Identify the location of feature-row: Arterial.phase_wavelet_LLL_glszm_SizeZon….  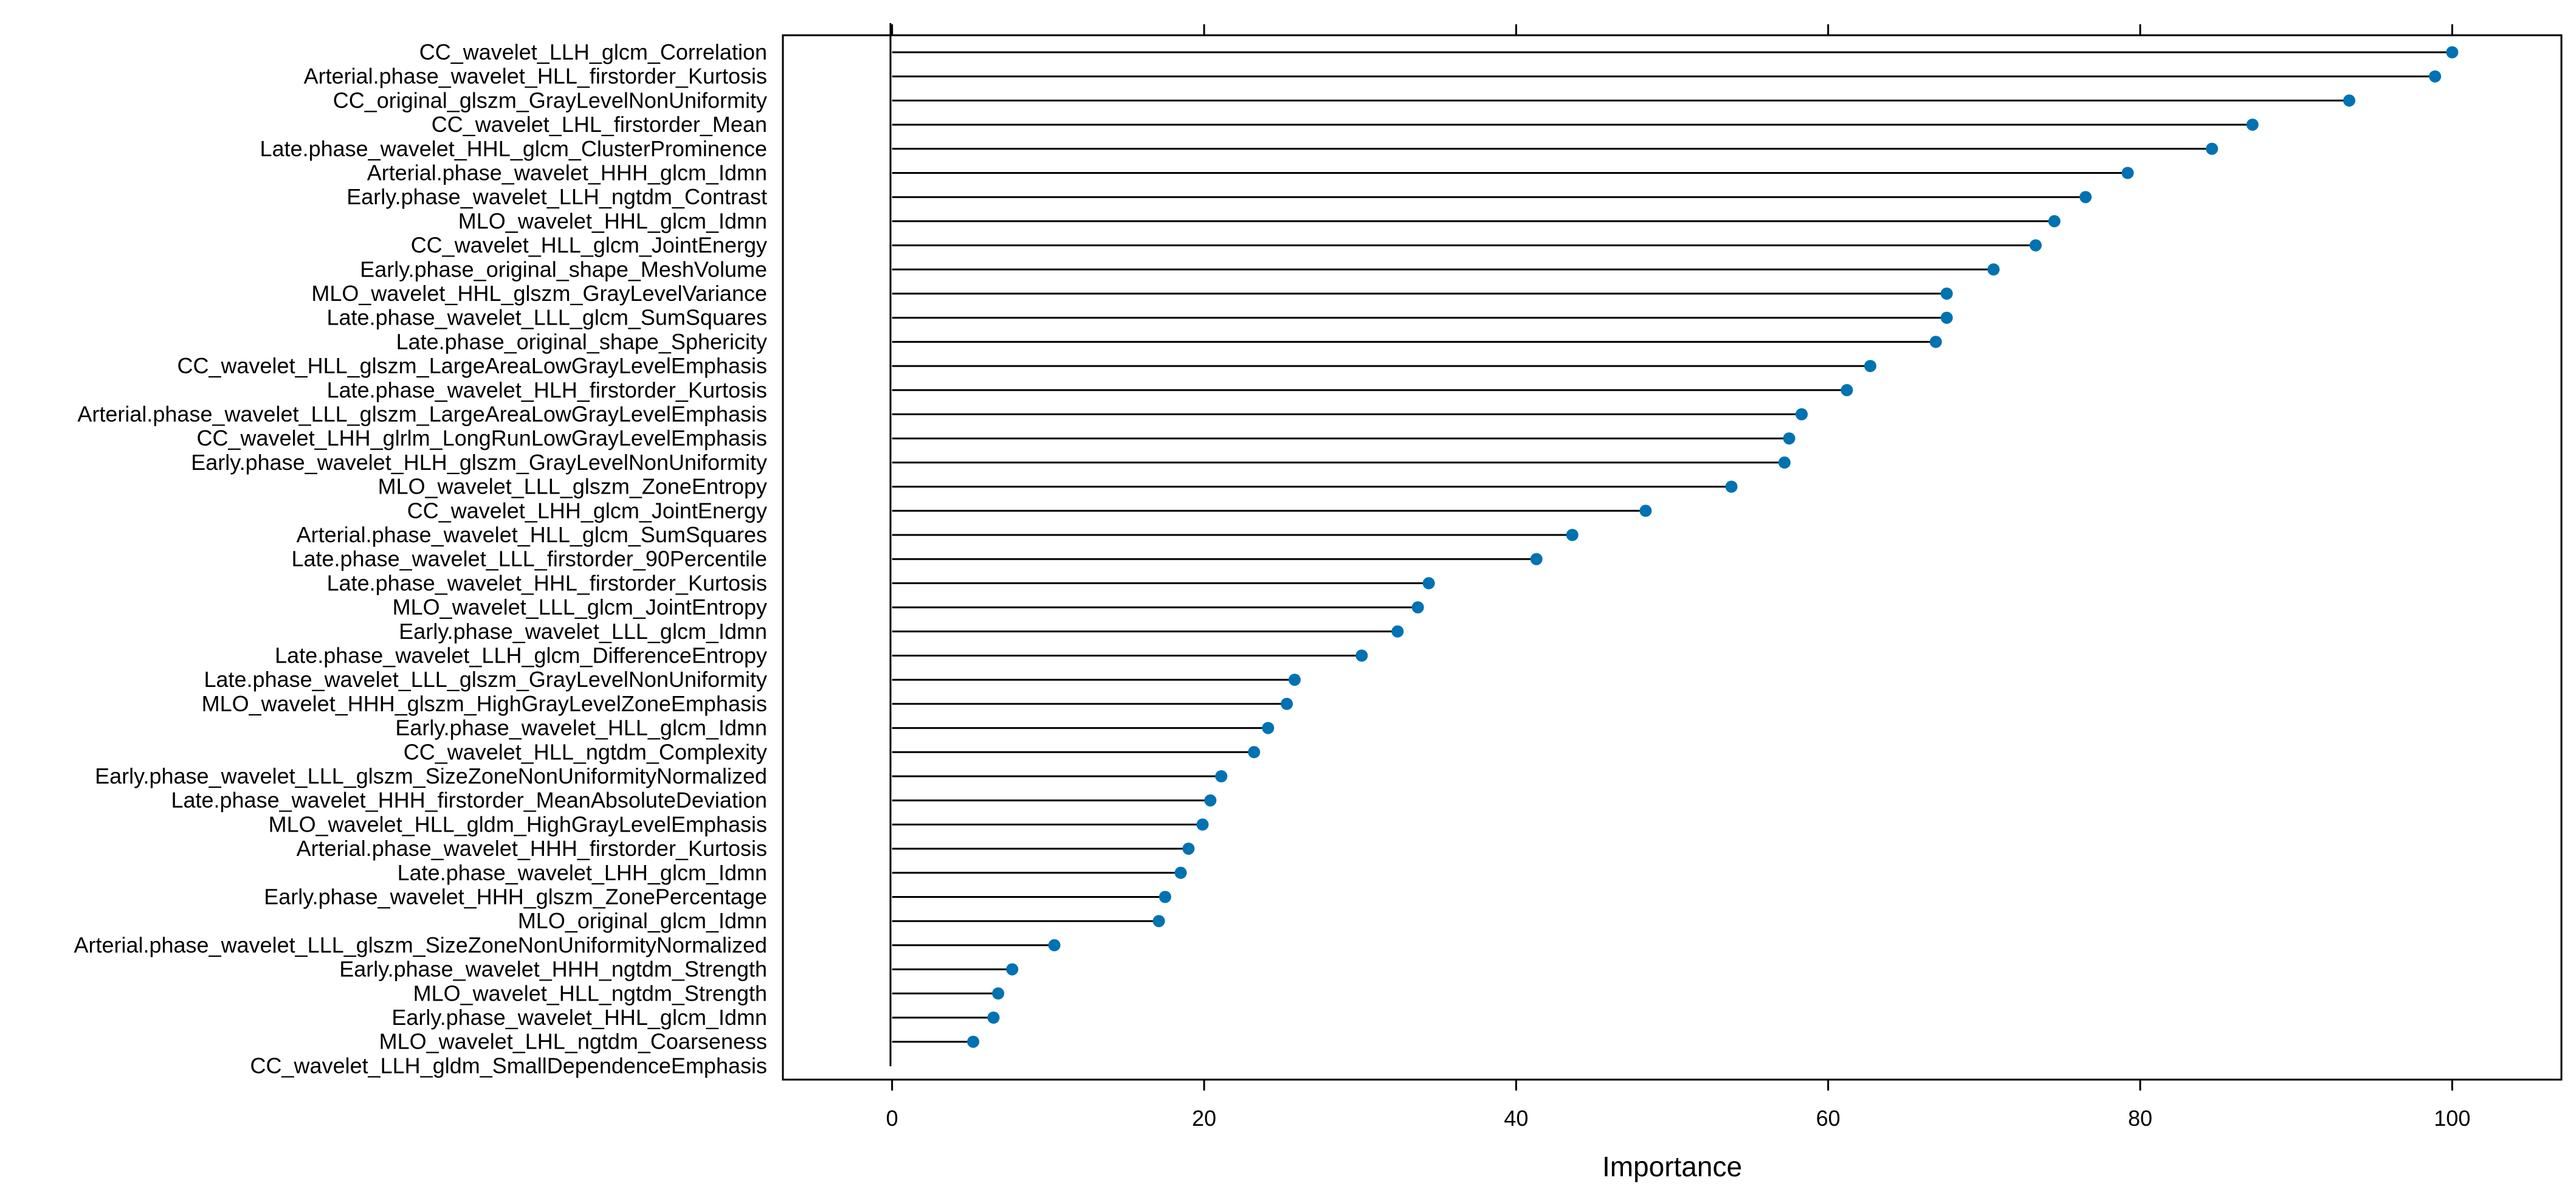
(567, 945).